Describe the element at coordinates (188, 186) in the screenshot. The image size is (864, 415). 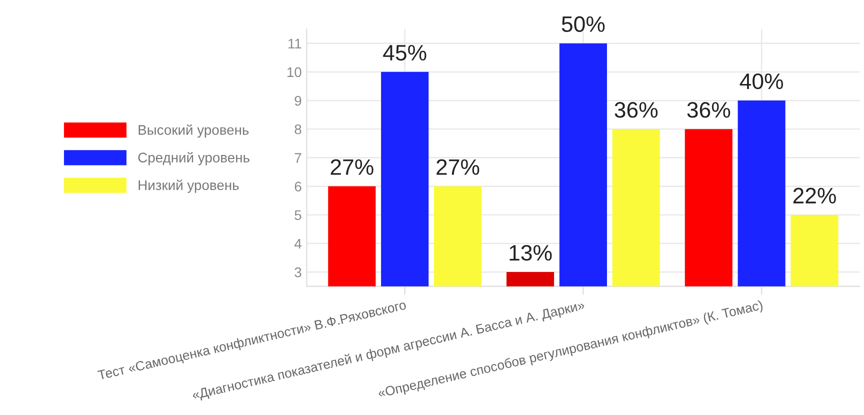
I see `legend-label: Низкий уровень` at that location.